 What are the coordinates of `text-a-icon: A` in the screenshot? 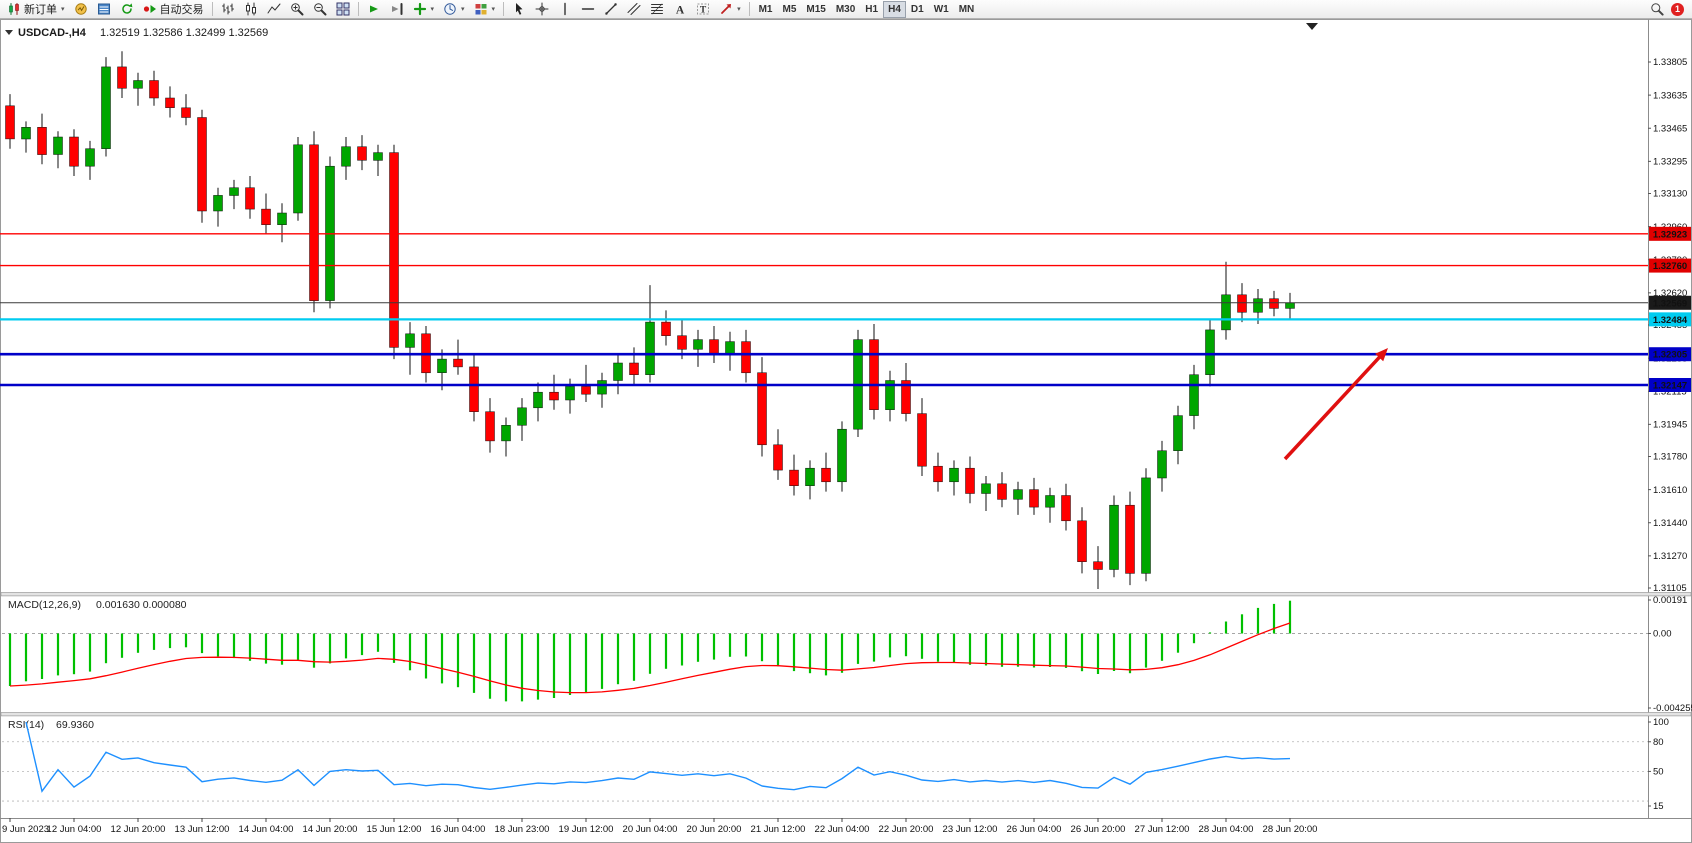 It's located at (680, 9).